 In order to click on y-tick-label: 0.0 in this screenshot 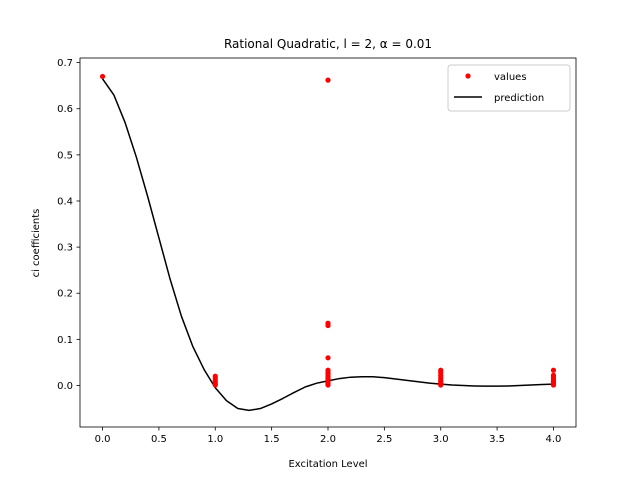, I will do `click(65, 386)`.